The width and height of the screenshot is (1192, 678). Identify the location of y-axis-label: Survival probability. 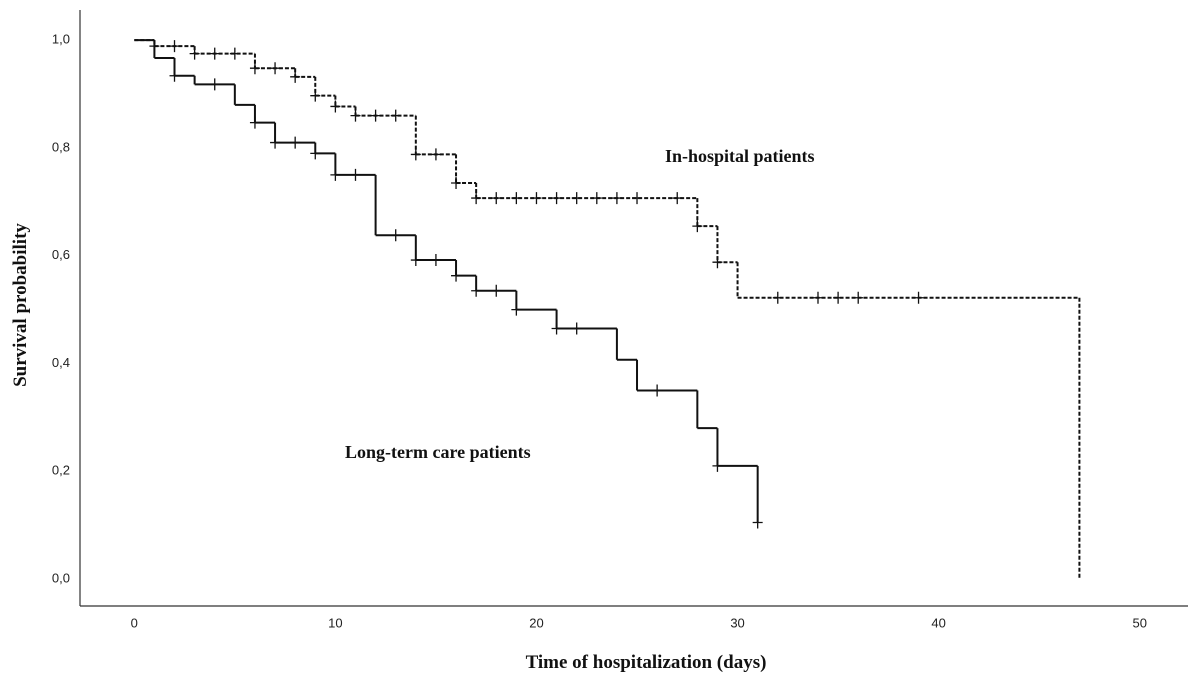
(20, 305).